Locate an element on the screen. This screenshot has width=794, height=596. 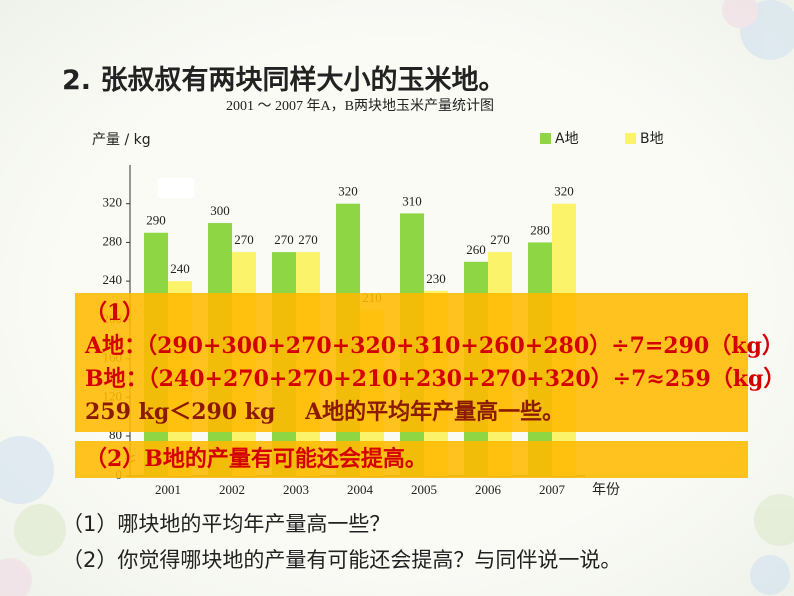
answer-box-2: （2）B地的产量有可能还会提高。 is located at coordinates (411, 459).